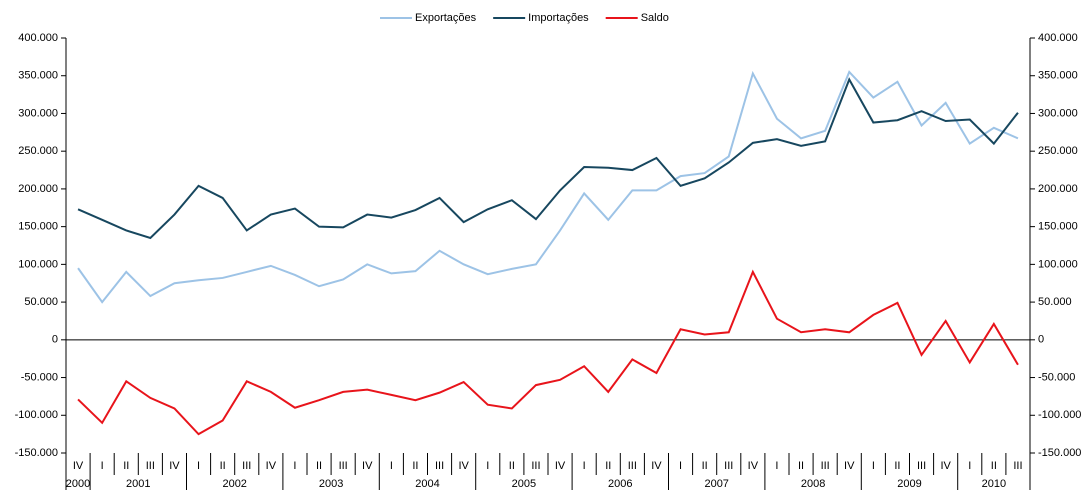 The image size is (1090, 495). Describe the element at coordinates (38, 38) in the screenshot. I see `y-tick-label: 400.000` at that location.